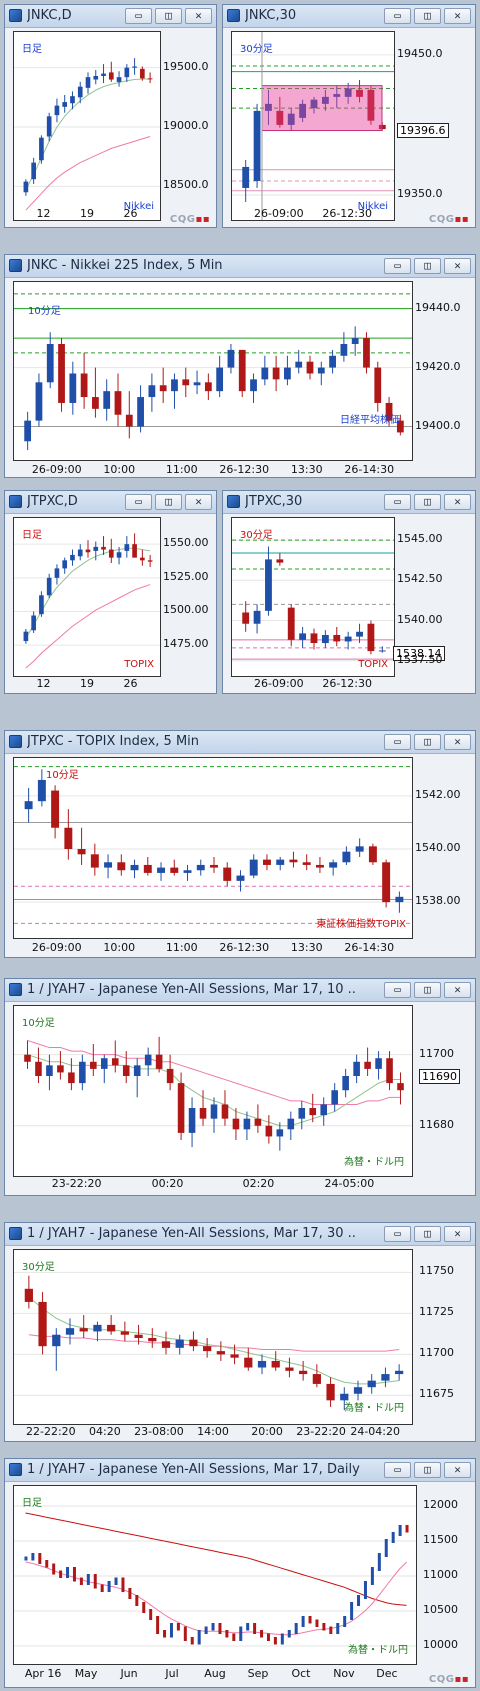  What do you see at coordinates (349, 502) in the screenshot?
I see `title-bar: JTPXC,30 ▭ ◫ ✕` at bounding box center [349, 502].